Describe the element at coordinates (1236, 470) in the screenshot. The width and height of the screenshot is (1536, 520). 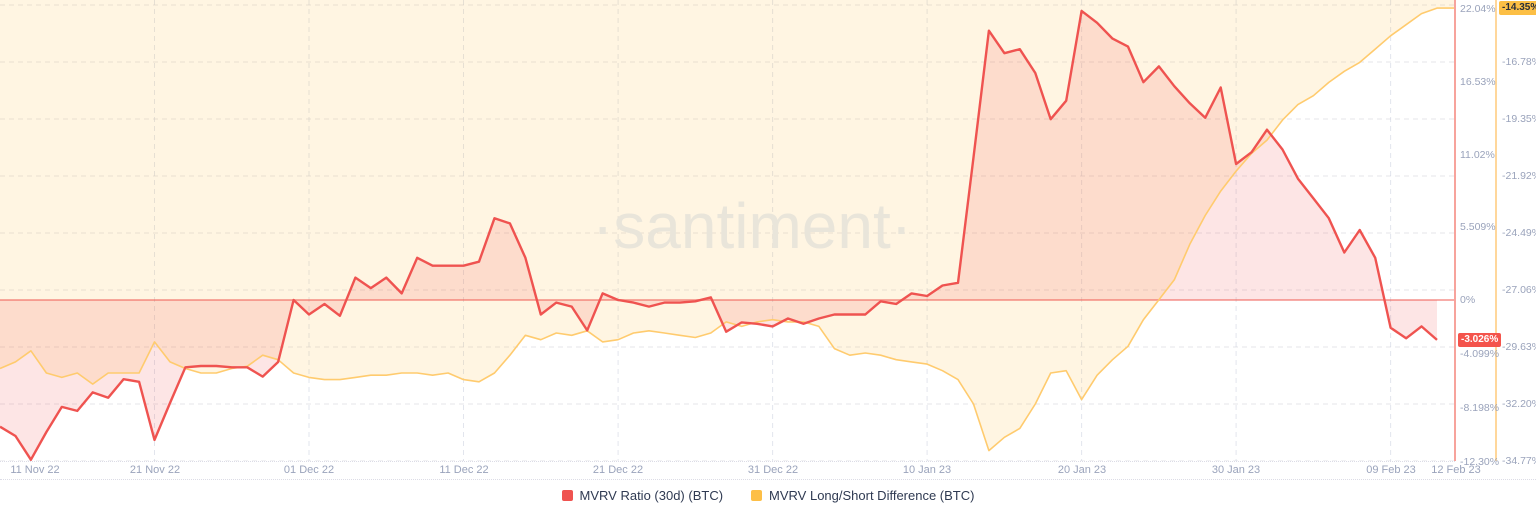
I see `axis-tick-label: 30 Jan 23` at that location.